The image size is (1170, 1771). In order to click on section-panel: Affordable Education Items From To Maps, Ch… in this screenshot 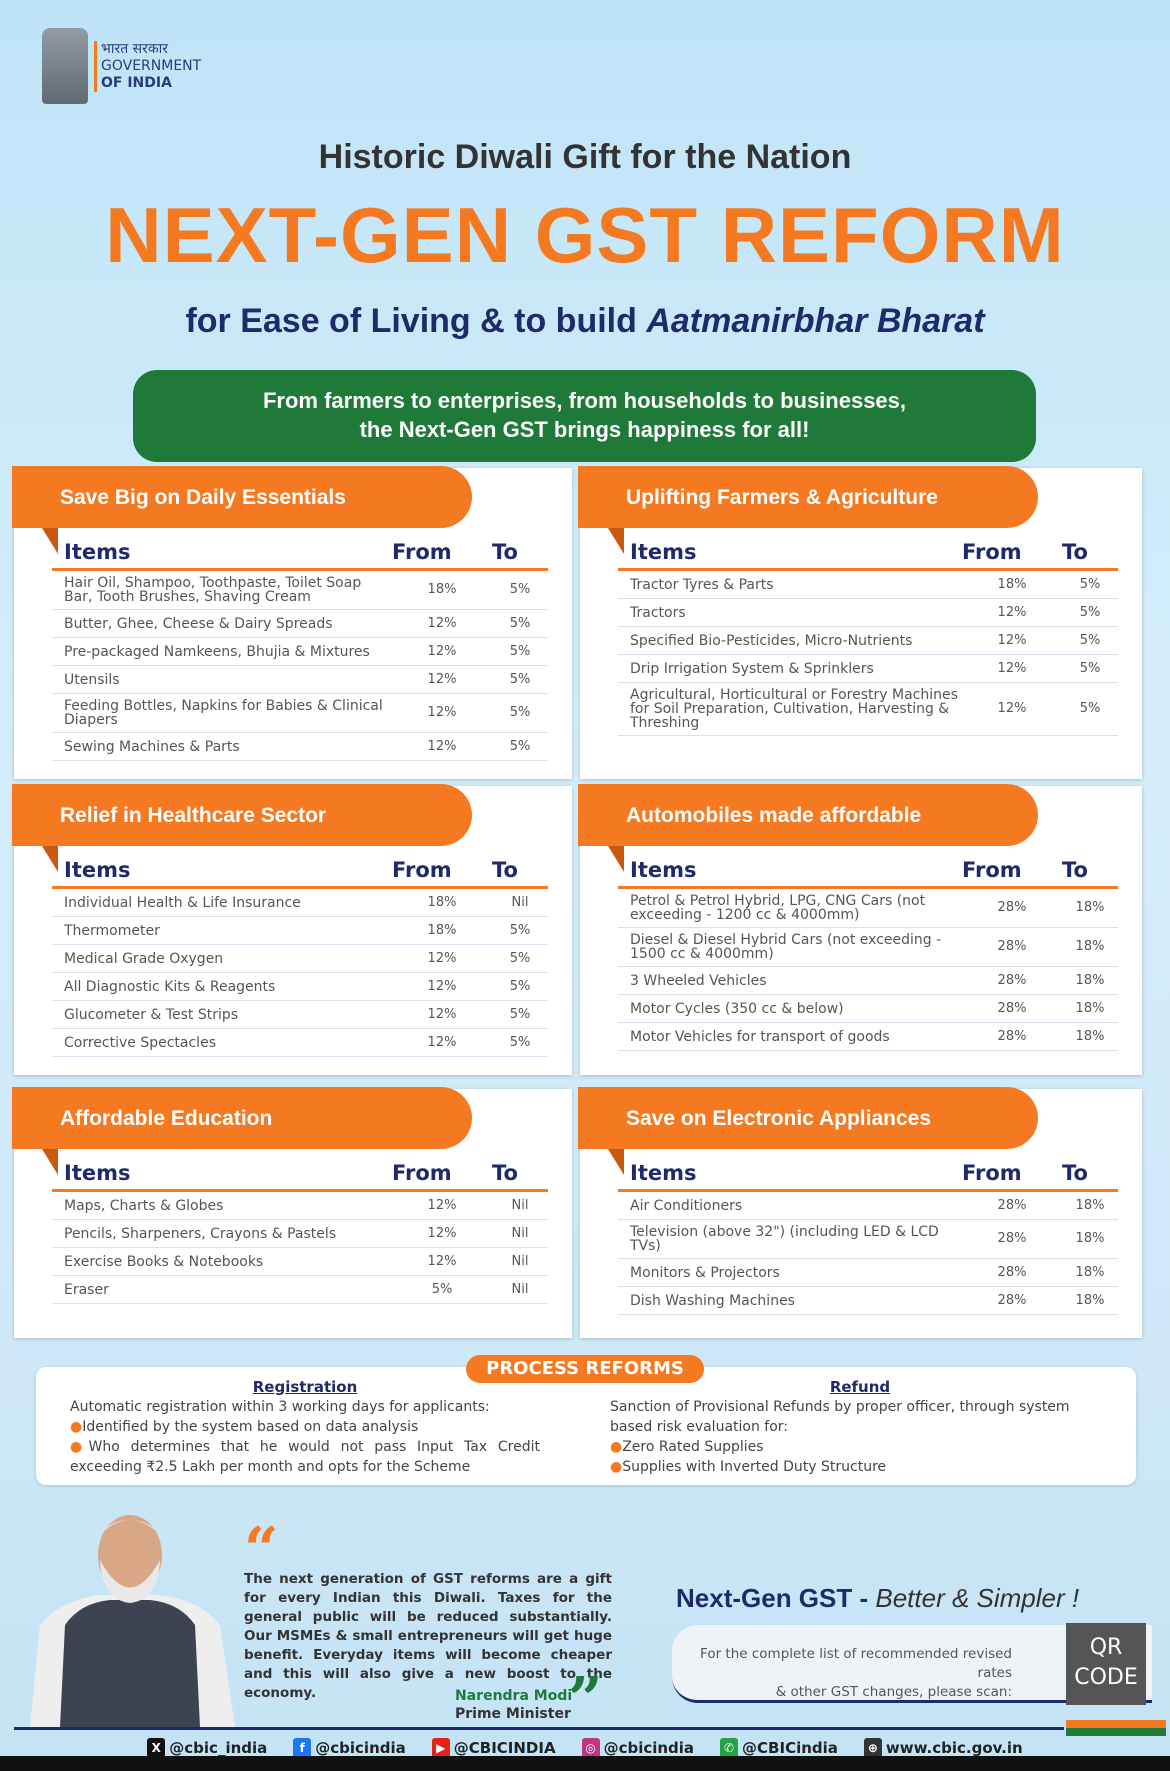, I will do `click(292, 1212)`.